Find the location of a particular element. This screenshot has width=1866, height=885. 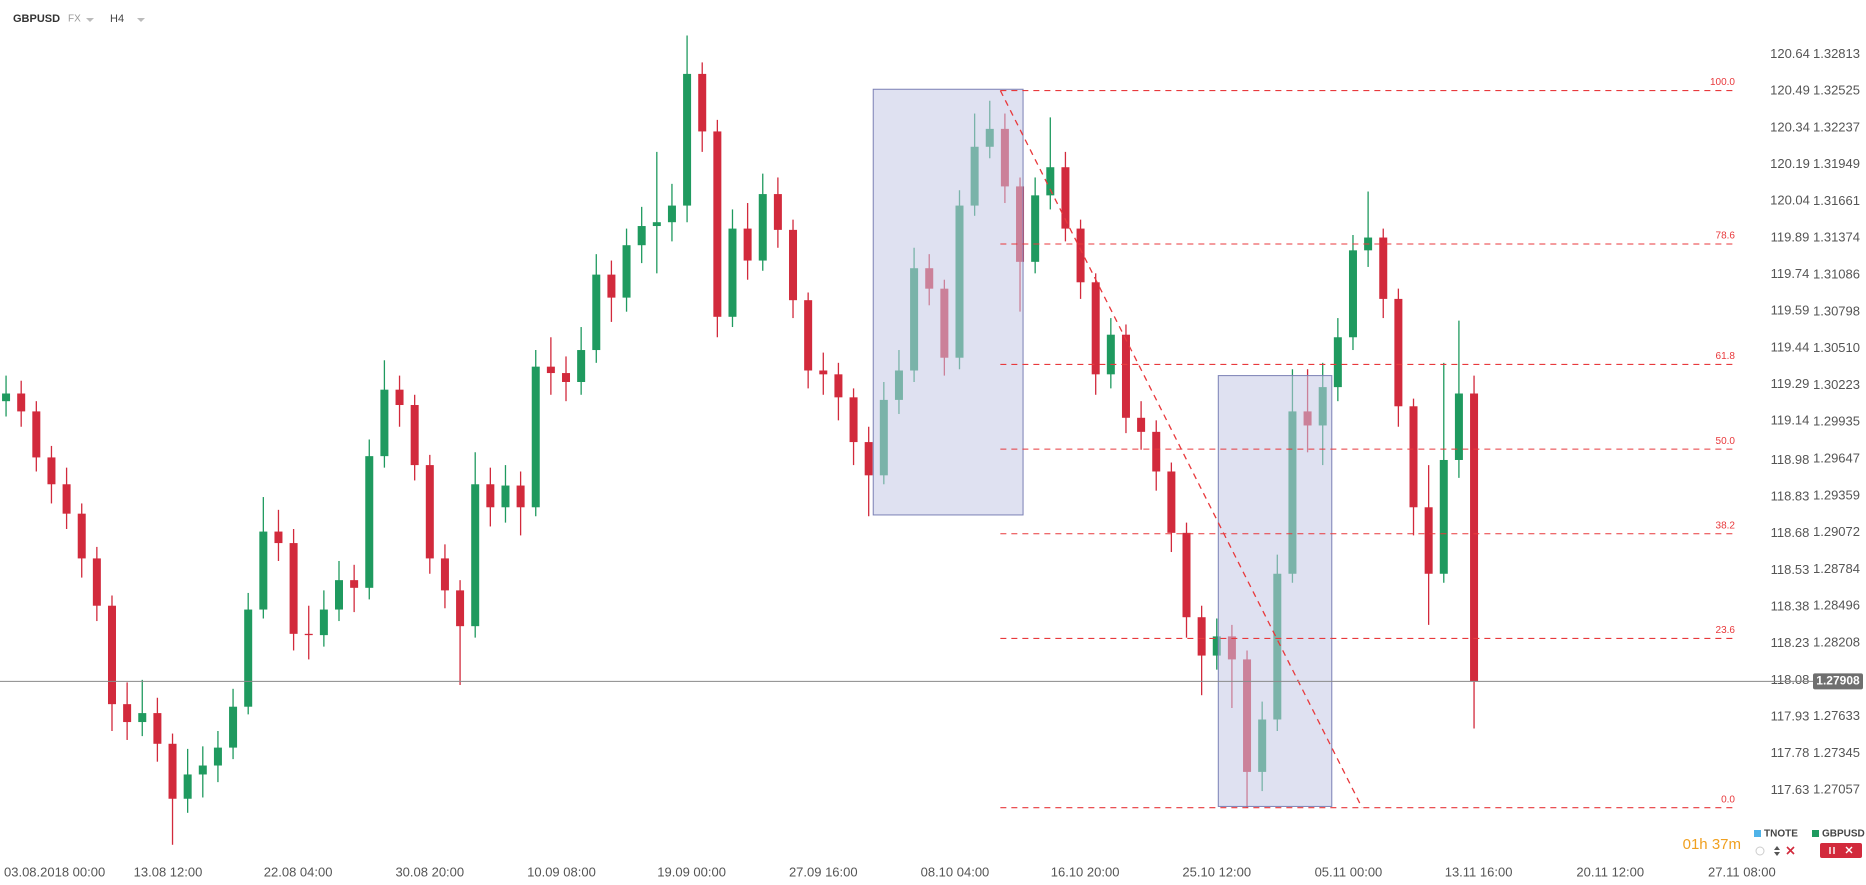

x-tick-label: 13.08 12:00 is located at coordinates (168, 871).